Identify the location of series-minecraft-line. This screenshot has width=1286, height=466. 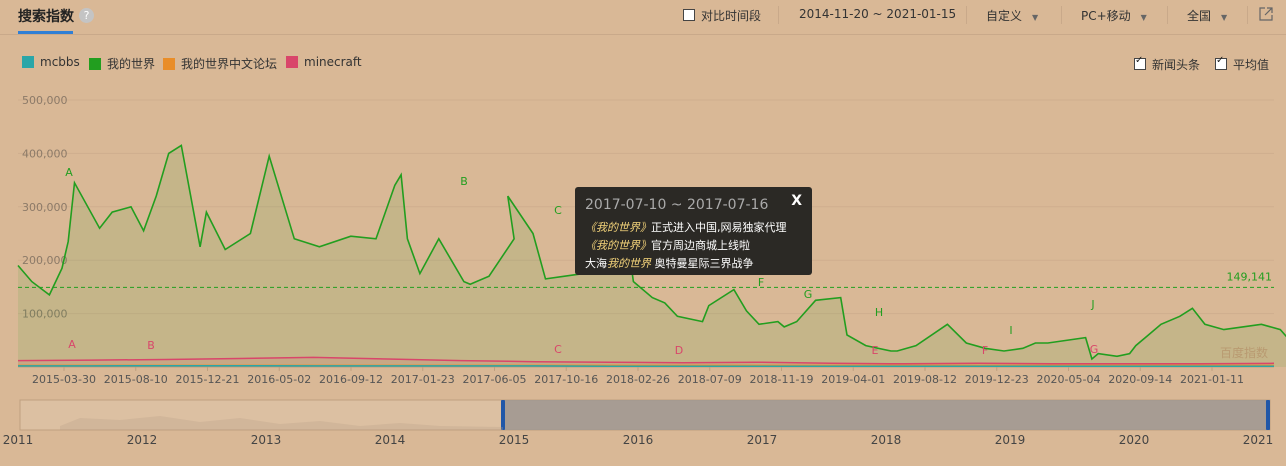
(646, 360).